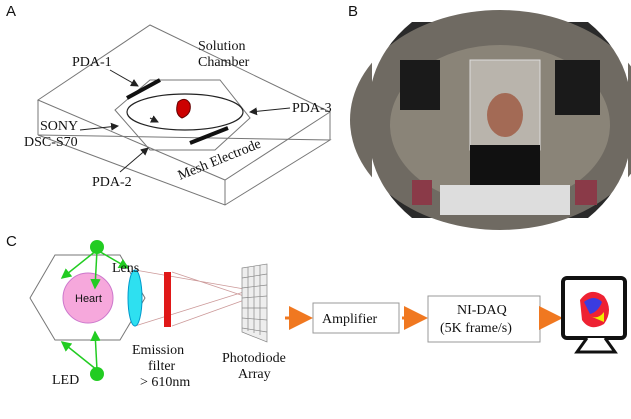 Image resolution: width=631 pixels, height=419 pixels. I want to click on label: PDA-1, so click(92, 62).